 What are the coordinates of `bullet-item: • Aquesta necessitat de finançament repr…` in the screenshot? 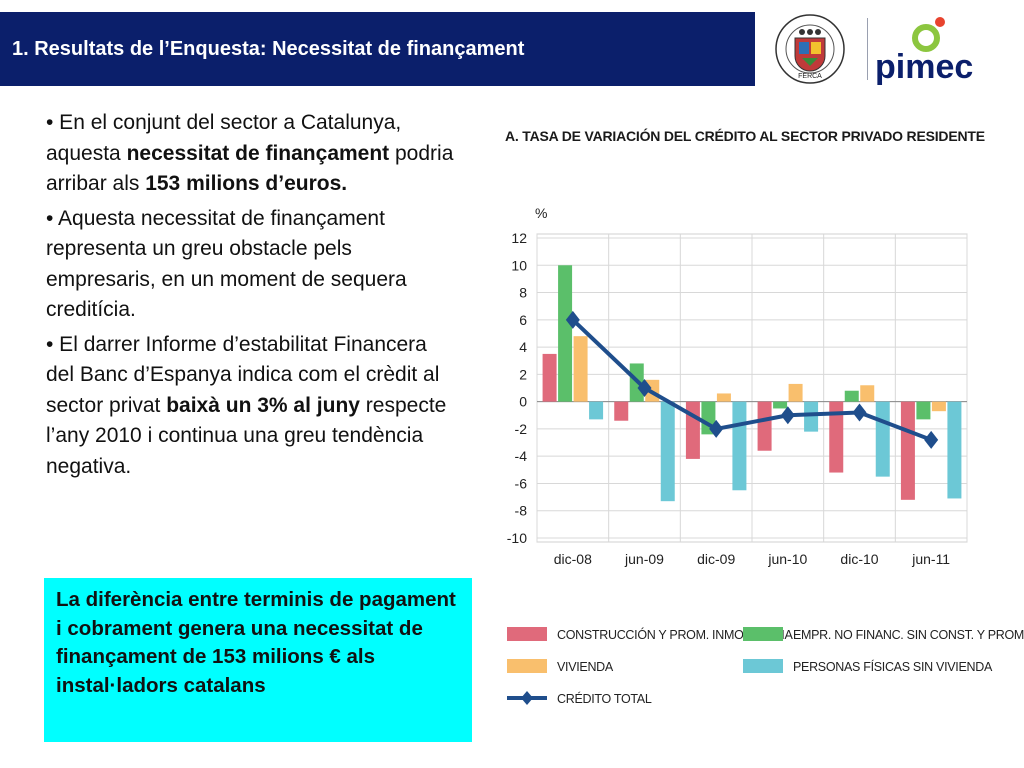 It's located at (251, 265).